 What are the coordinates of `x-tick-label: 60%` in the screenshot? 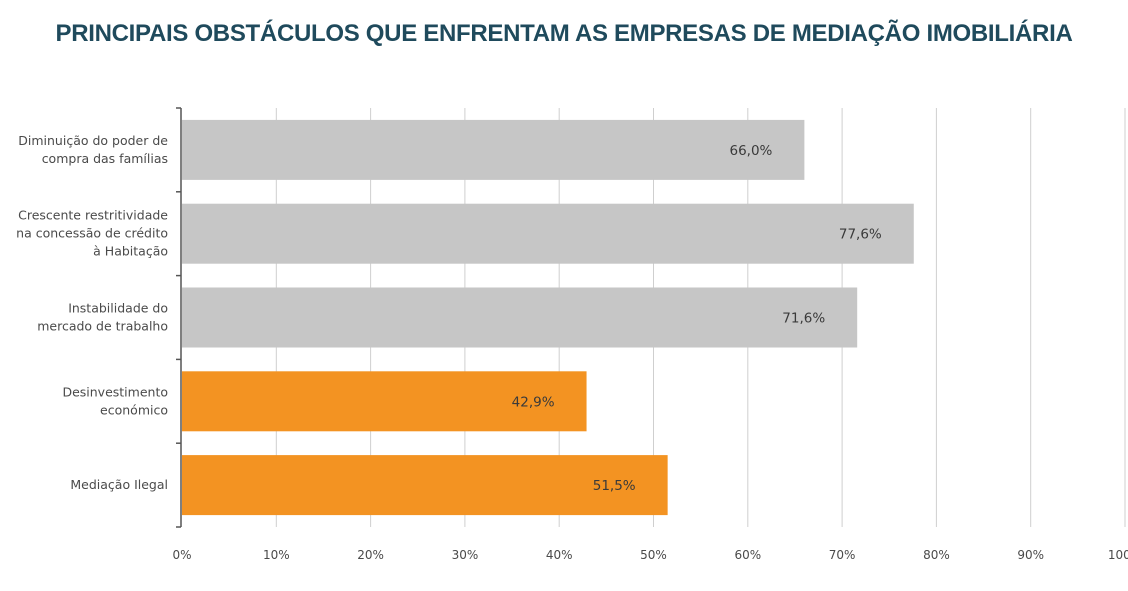 It's located at (747, 555).